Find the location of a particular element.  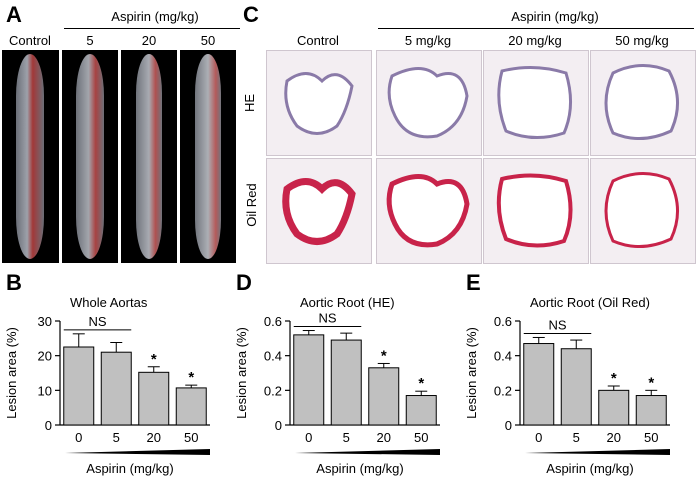

panel-a-col-50: 50 is located at coordinates (208, 40).